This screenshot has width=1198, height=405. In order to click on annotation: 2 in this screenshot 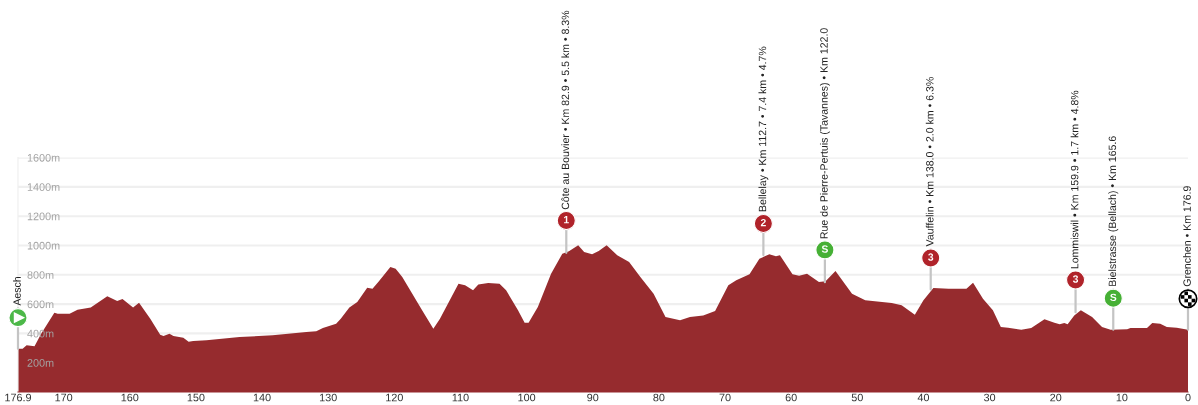, I will do `click(763, 222)`.